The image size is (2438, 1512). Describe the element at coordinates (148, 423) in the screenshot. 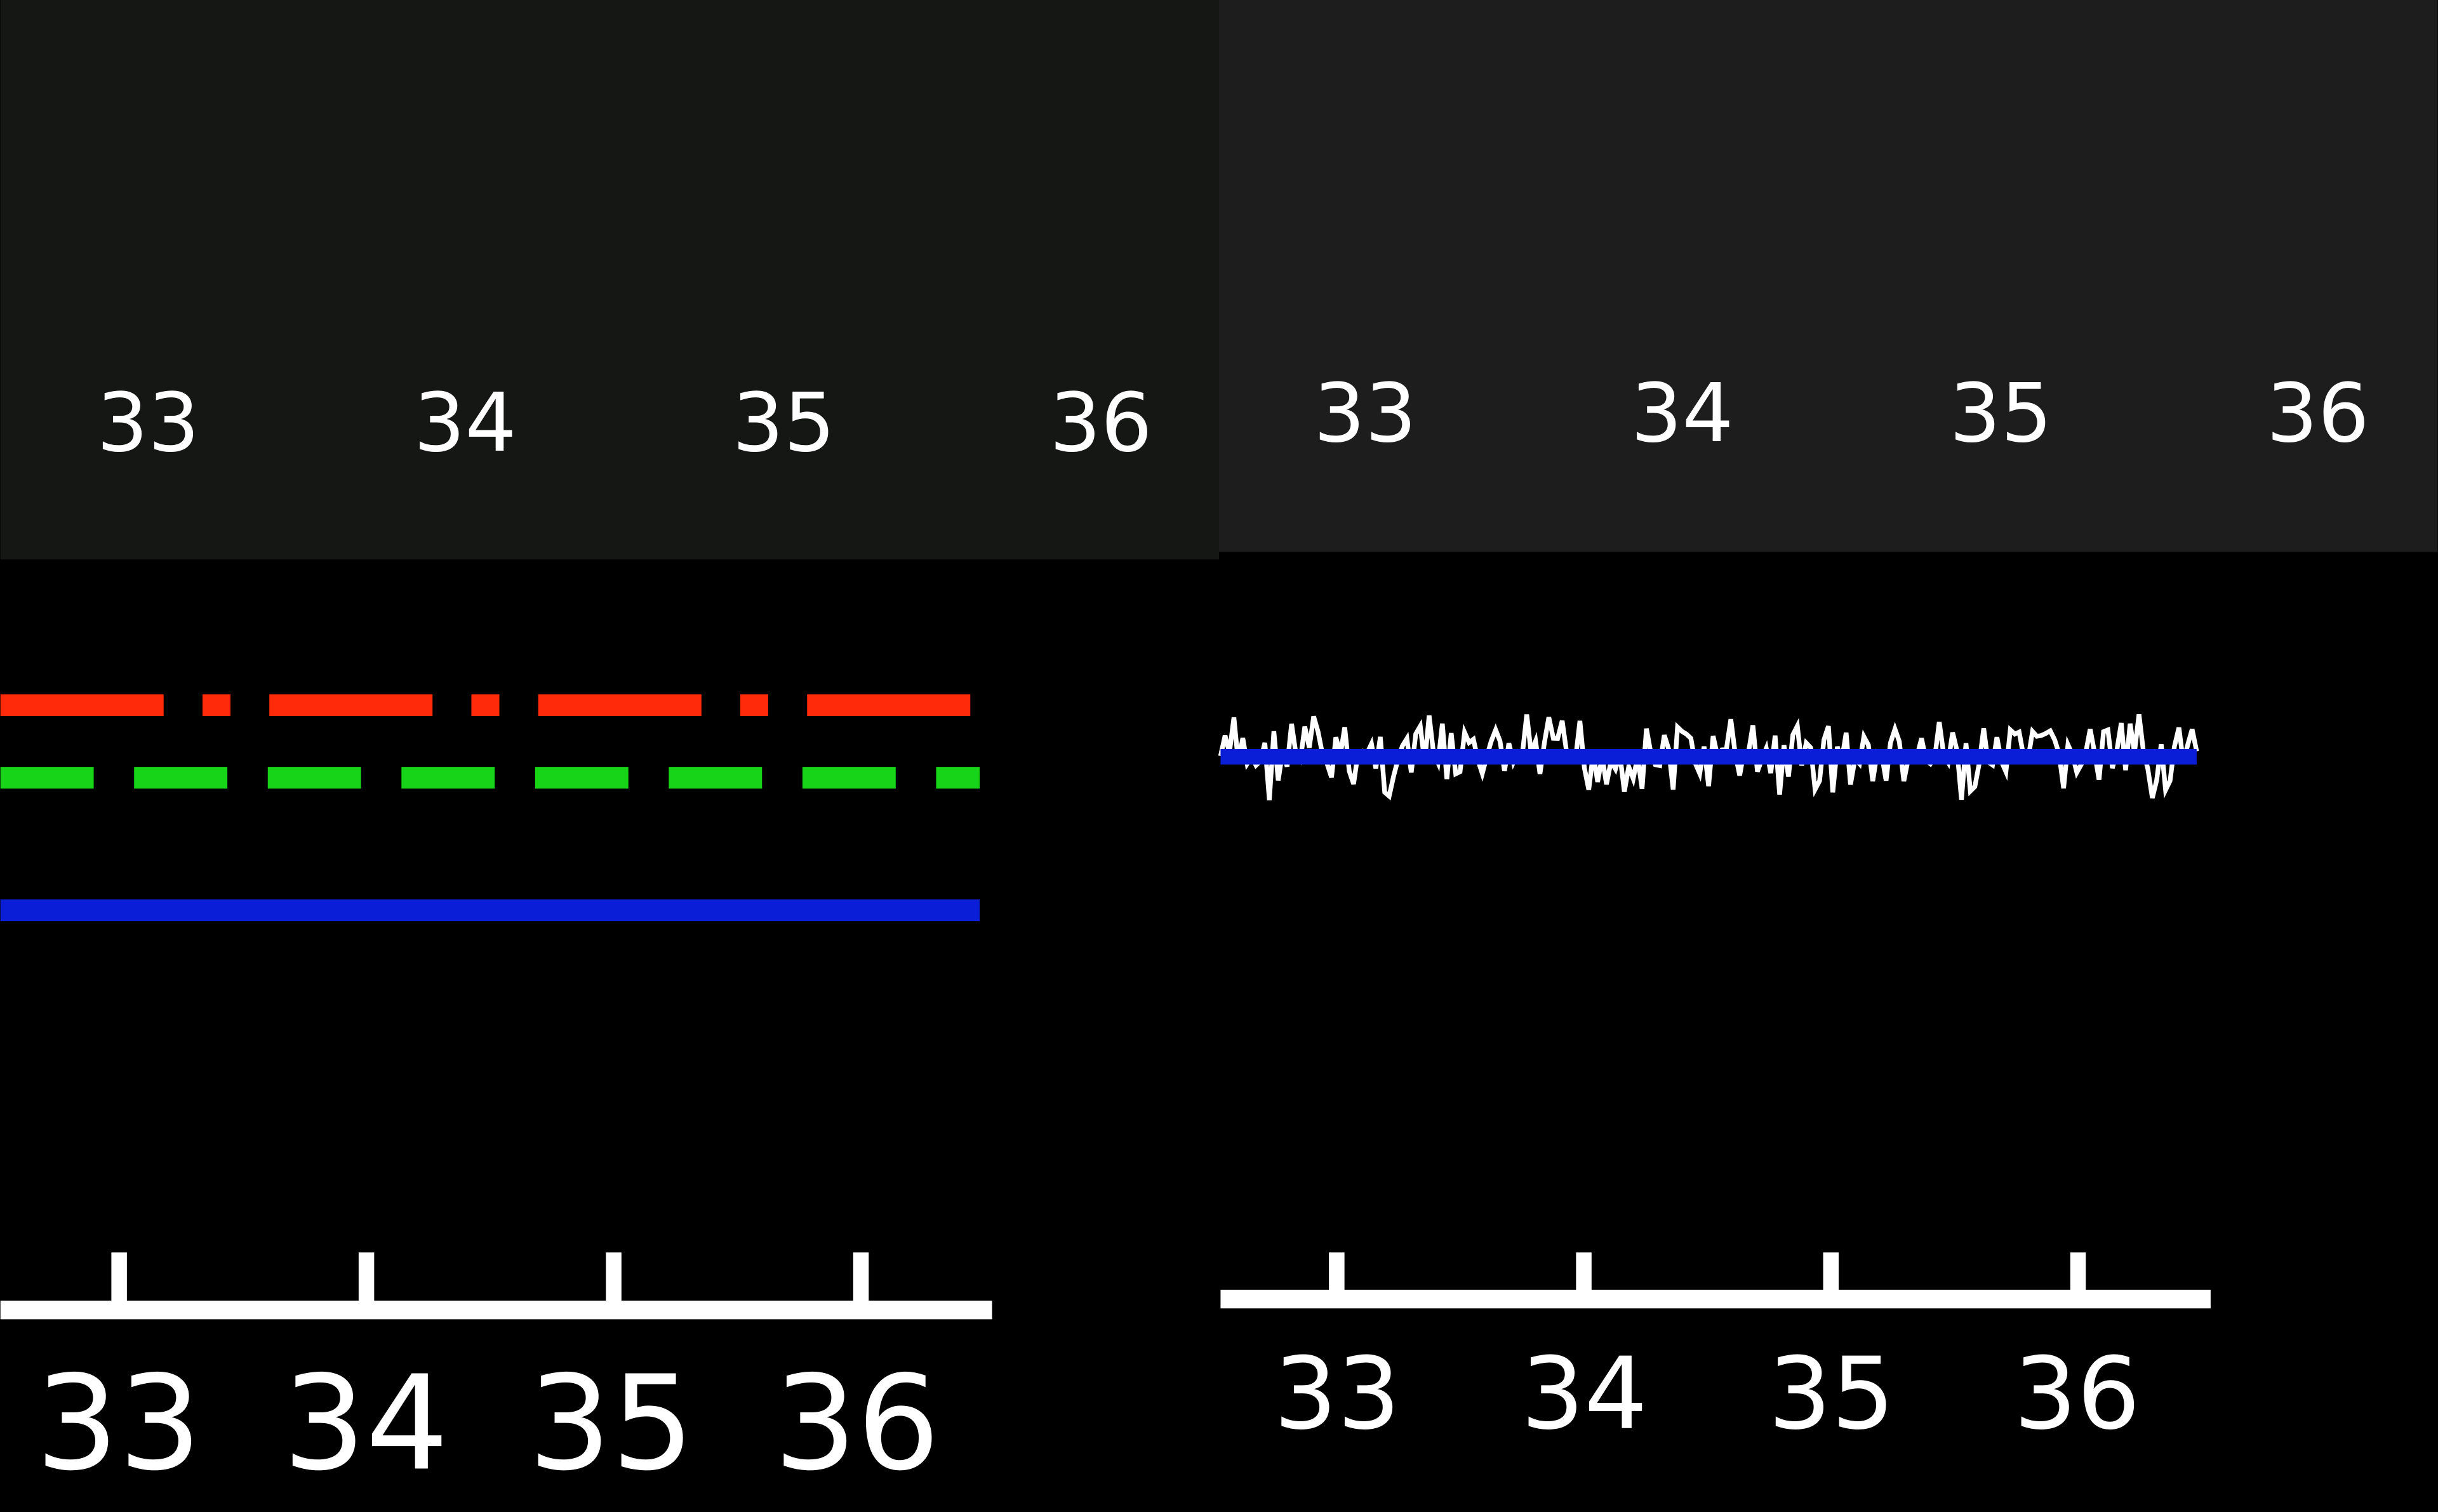

I see `top-left-tick-label: 33` at that location.